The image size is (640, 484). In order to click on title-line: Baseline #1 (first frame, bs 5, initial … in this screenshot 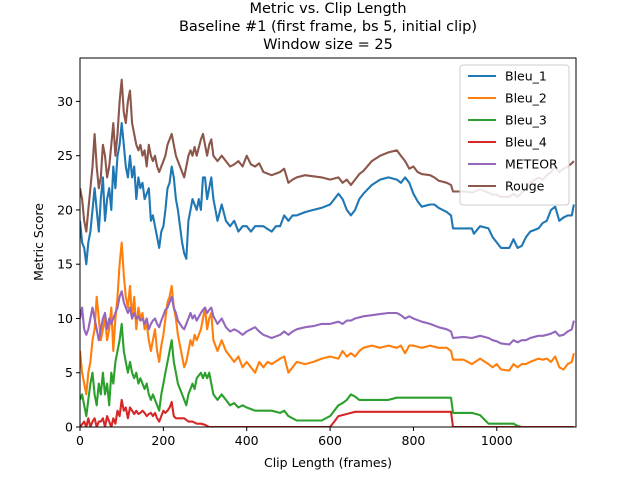, I will do `click(328, 27)`.